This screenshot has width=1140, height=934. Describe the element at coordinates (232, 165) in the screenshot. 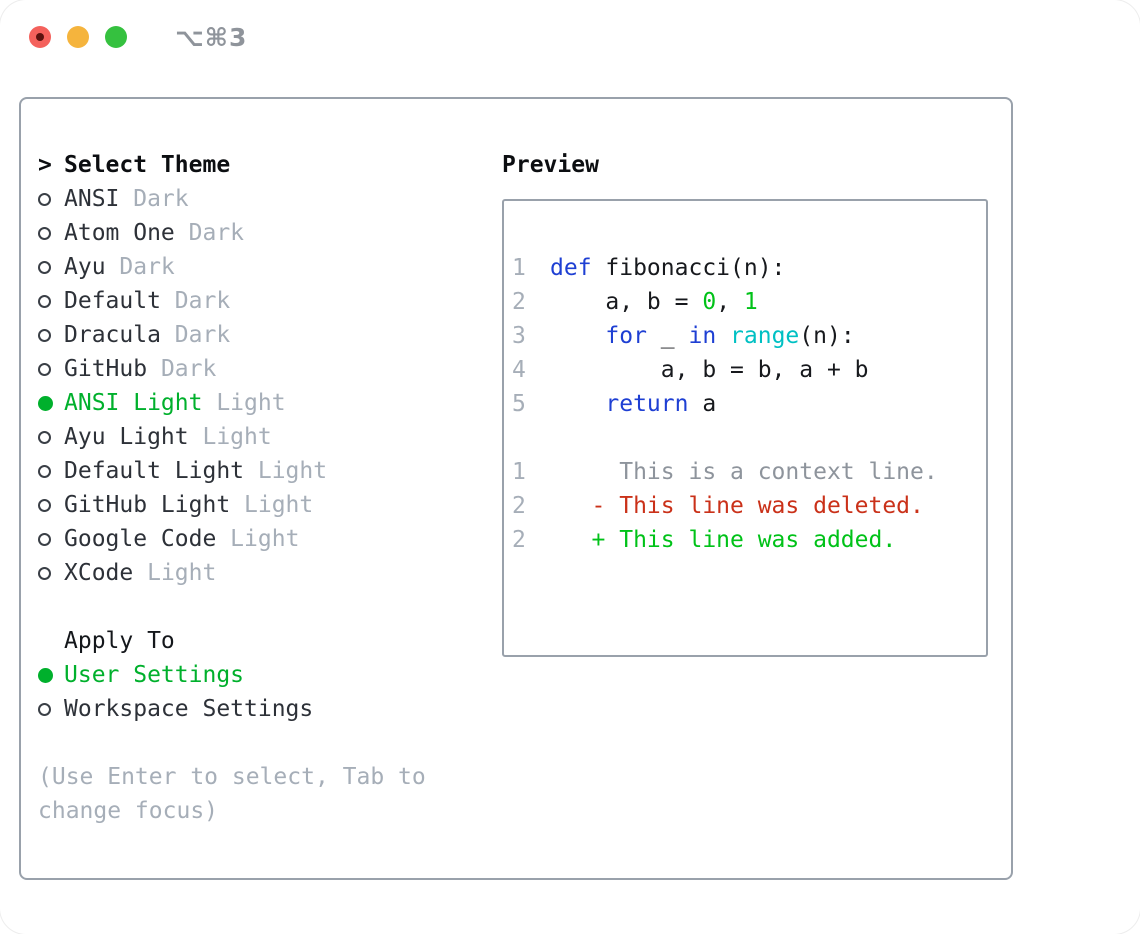

I see `theme-list-header: > Select Theme` at that location.